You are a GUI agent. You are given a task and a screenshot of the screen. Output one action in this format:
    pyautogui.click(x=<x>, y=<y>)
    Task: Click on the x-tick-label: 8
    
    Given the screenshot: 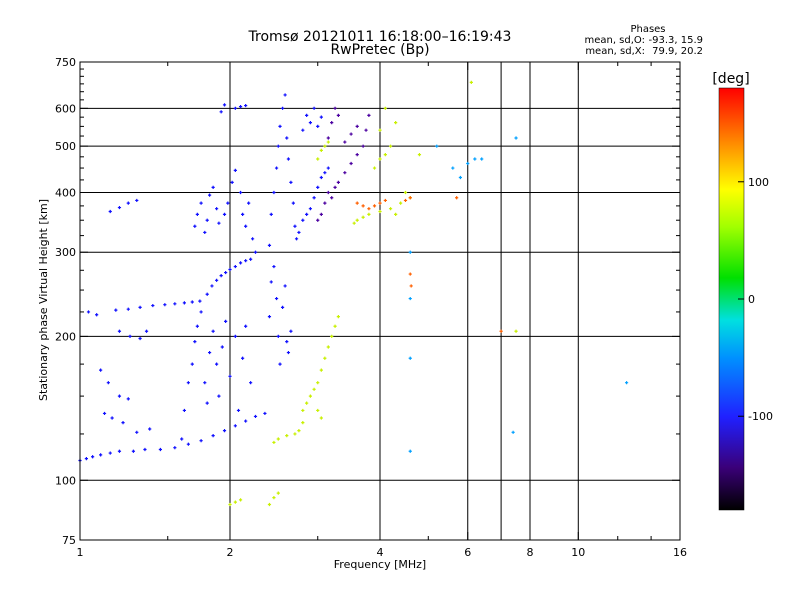 What is the action you would take?
    pyautogui.click(x=530, y=552)
    